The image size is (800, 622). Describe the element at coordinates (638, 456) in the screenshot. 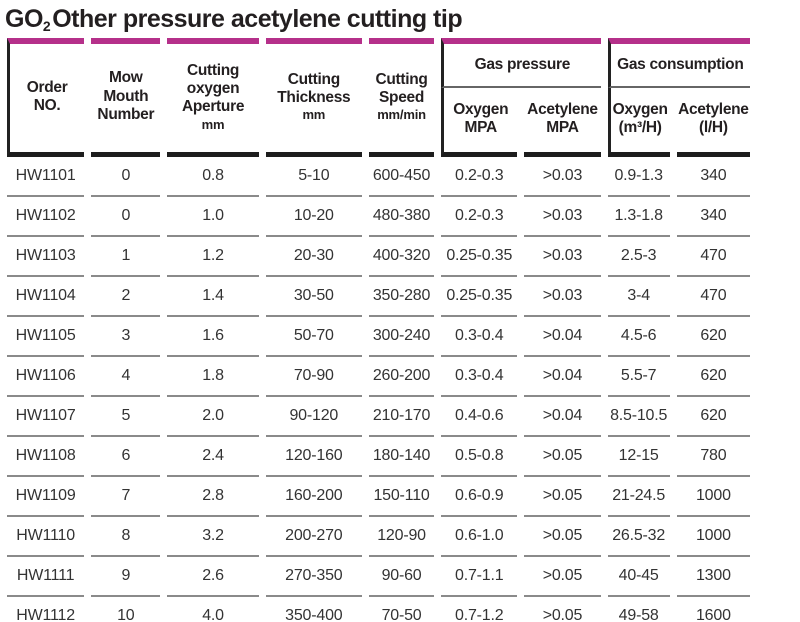

I see `cell-oxygen-m3h: 12-15` at that location.